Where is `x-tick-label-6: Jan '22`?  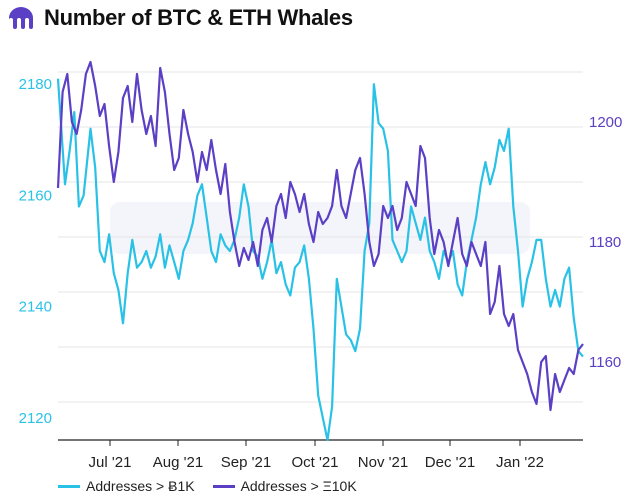 x-tick-label-6: Jan '22 is located at coordinates (520, 462).